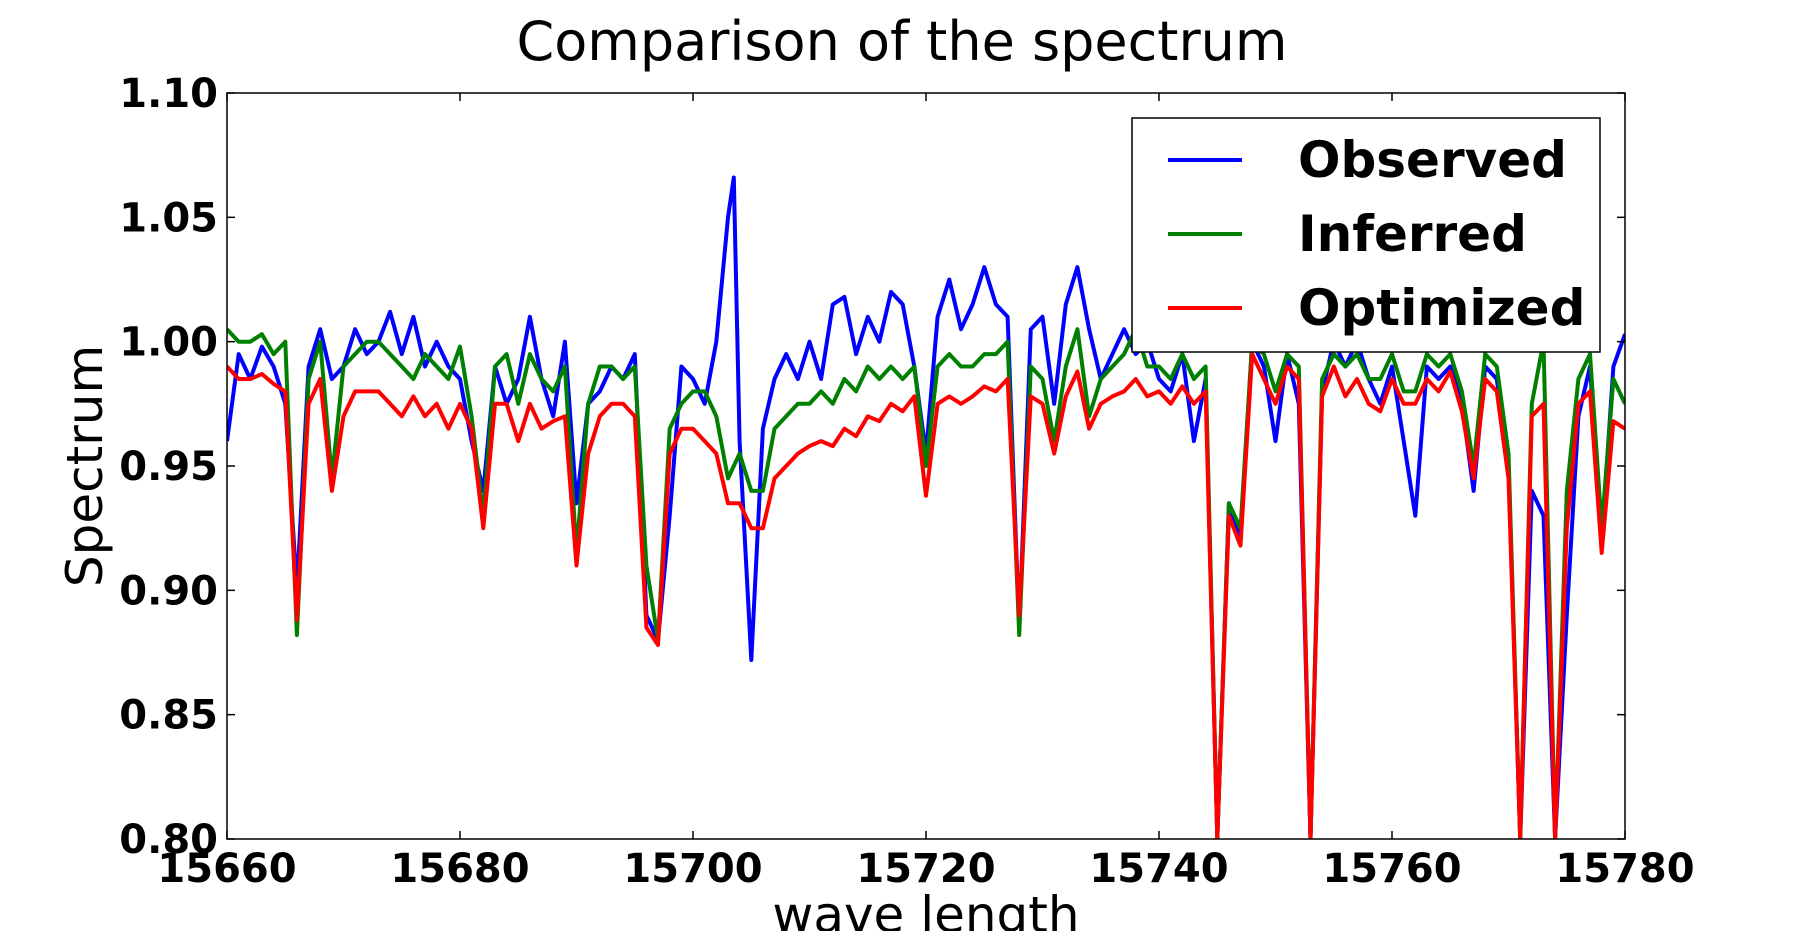  I want to click on x-tick-label: 15680, so click(459, 869).